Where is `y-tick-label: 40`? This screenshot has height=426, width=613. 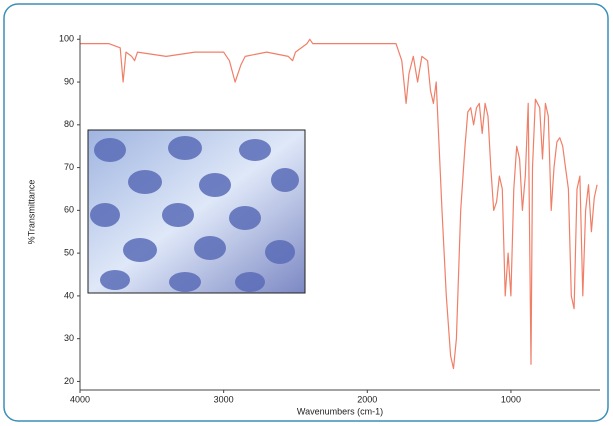 y-tick-label: 40 is located at coordinates (69, 295).